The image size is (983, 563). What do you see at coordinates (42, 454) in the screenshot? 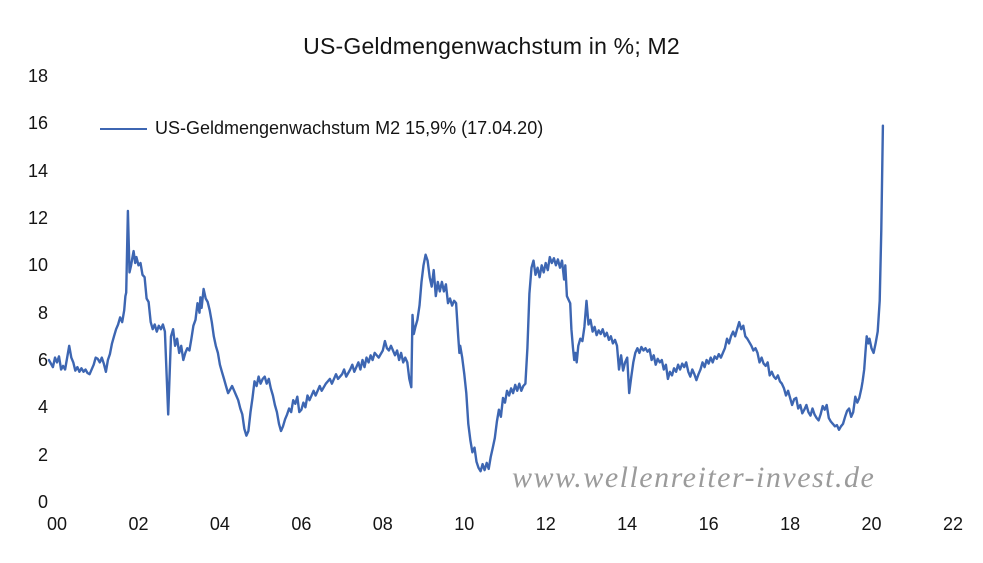
I see `y-tick-label-2: 2` at bounding box center [42, 454].